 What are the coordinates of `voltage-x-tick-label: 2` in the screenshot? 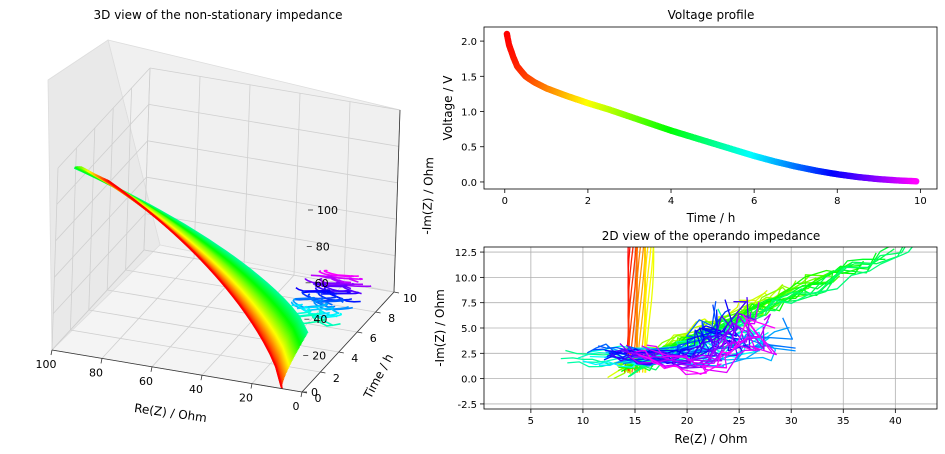 It's located at (588, 201).